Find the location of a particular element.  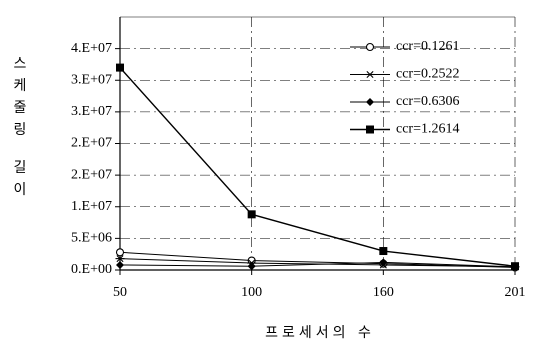

x-tick-label: 50 is located at coordinates (120, 292).